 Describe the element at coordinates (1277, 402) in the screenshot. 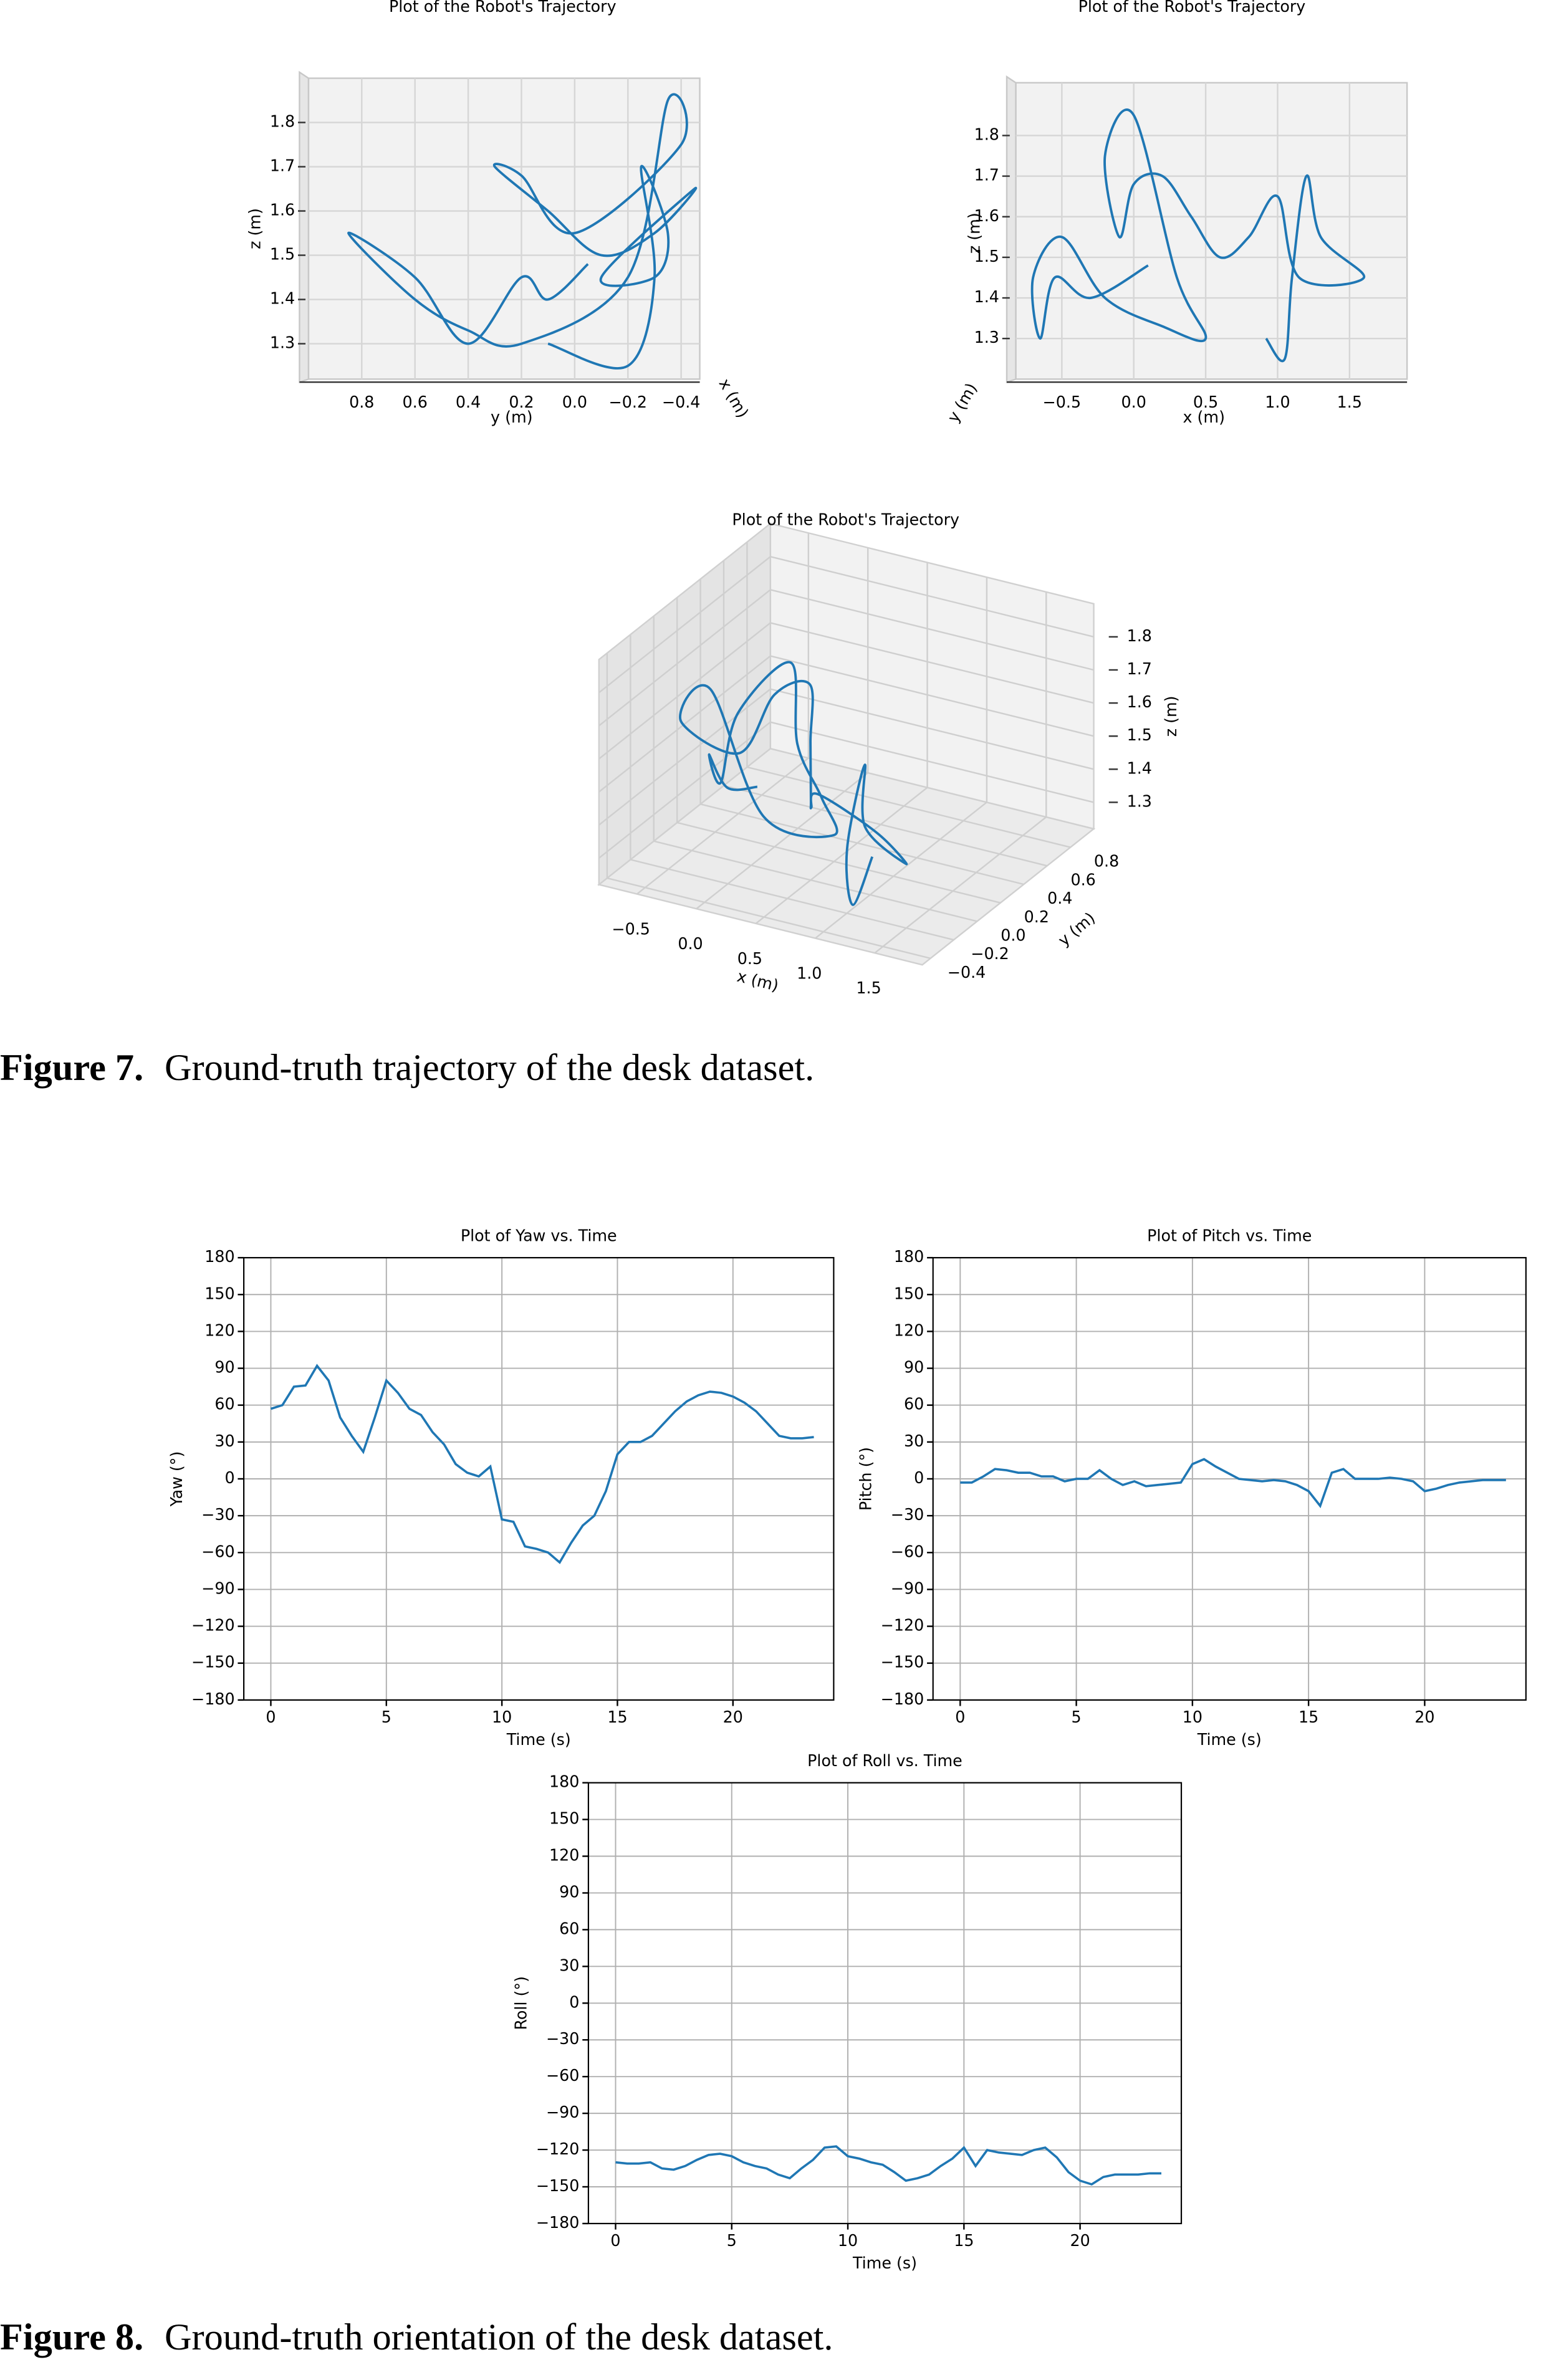

I see `x-tick-label: 1.0` at that location.